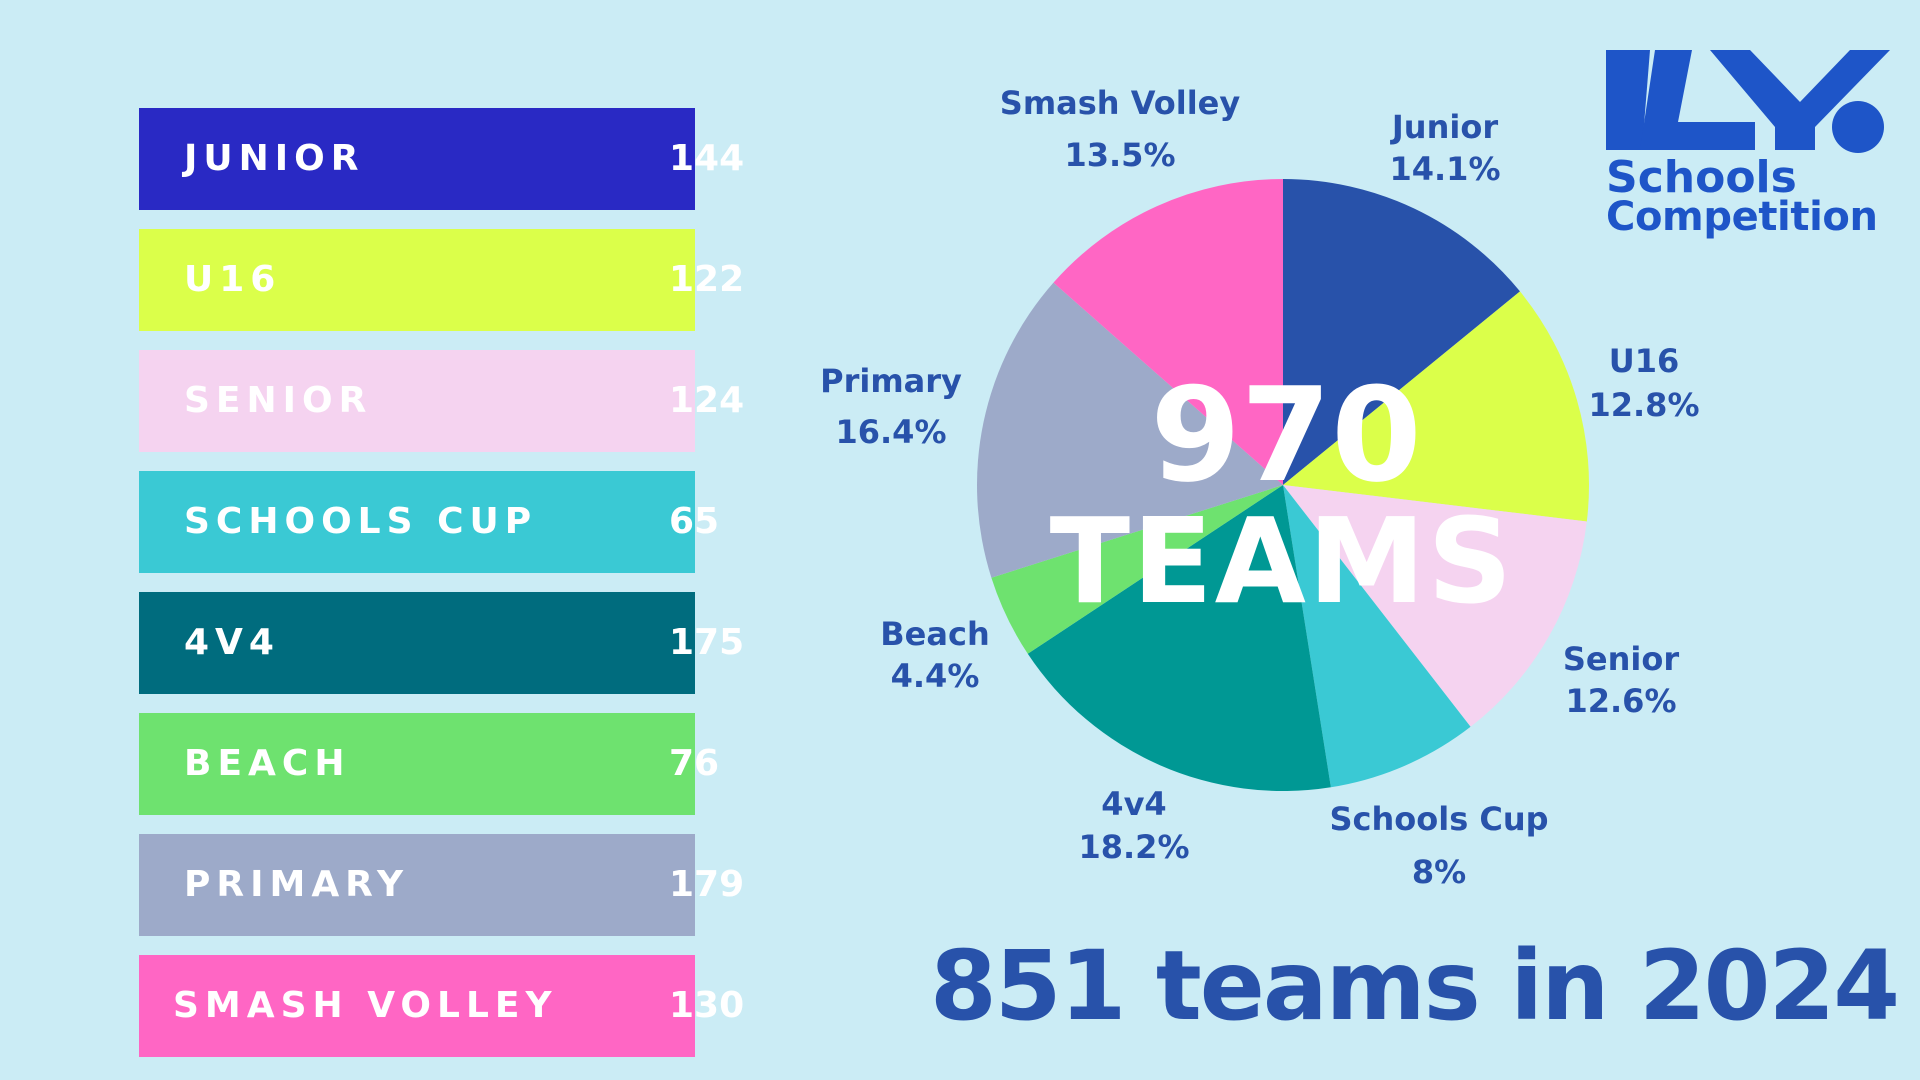 The image size is (1920, 1080). Describe the element at coordinates (707, 884) in the screenshot. I see `legend-bar-value: 179` at that location.